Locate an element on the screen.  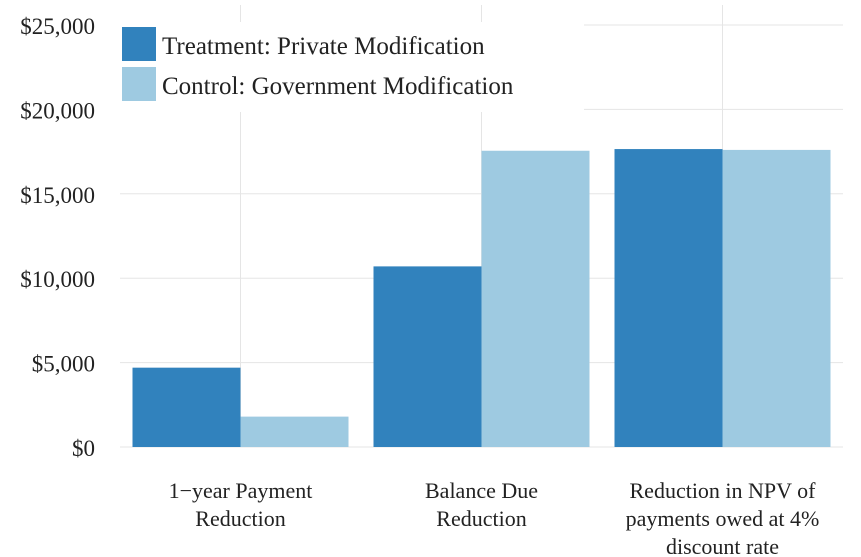
legend-swatch-control is located at coordinates (139, 84).